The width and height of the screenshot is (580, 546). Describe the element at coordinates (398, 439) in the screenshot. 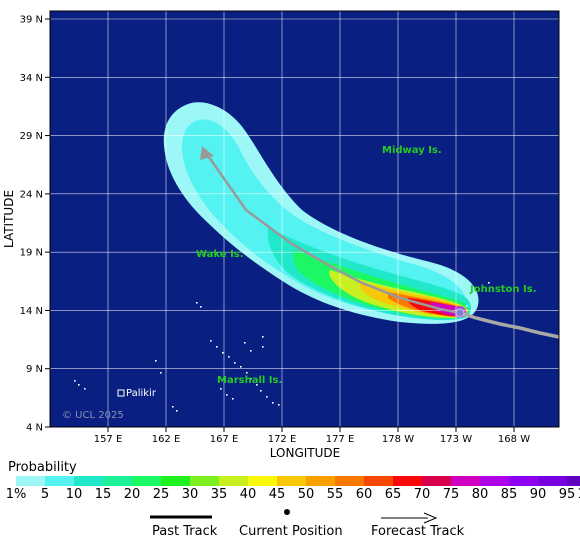

I see `longitude-tick-label: 178 W` at that location.